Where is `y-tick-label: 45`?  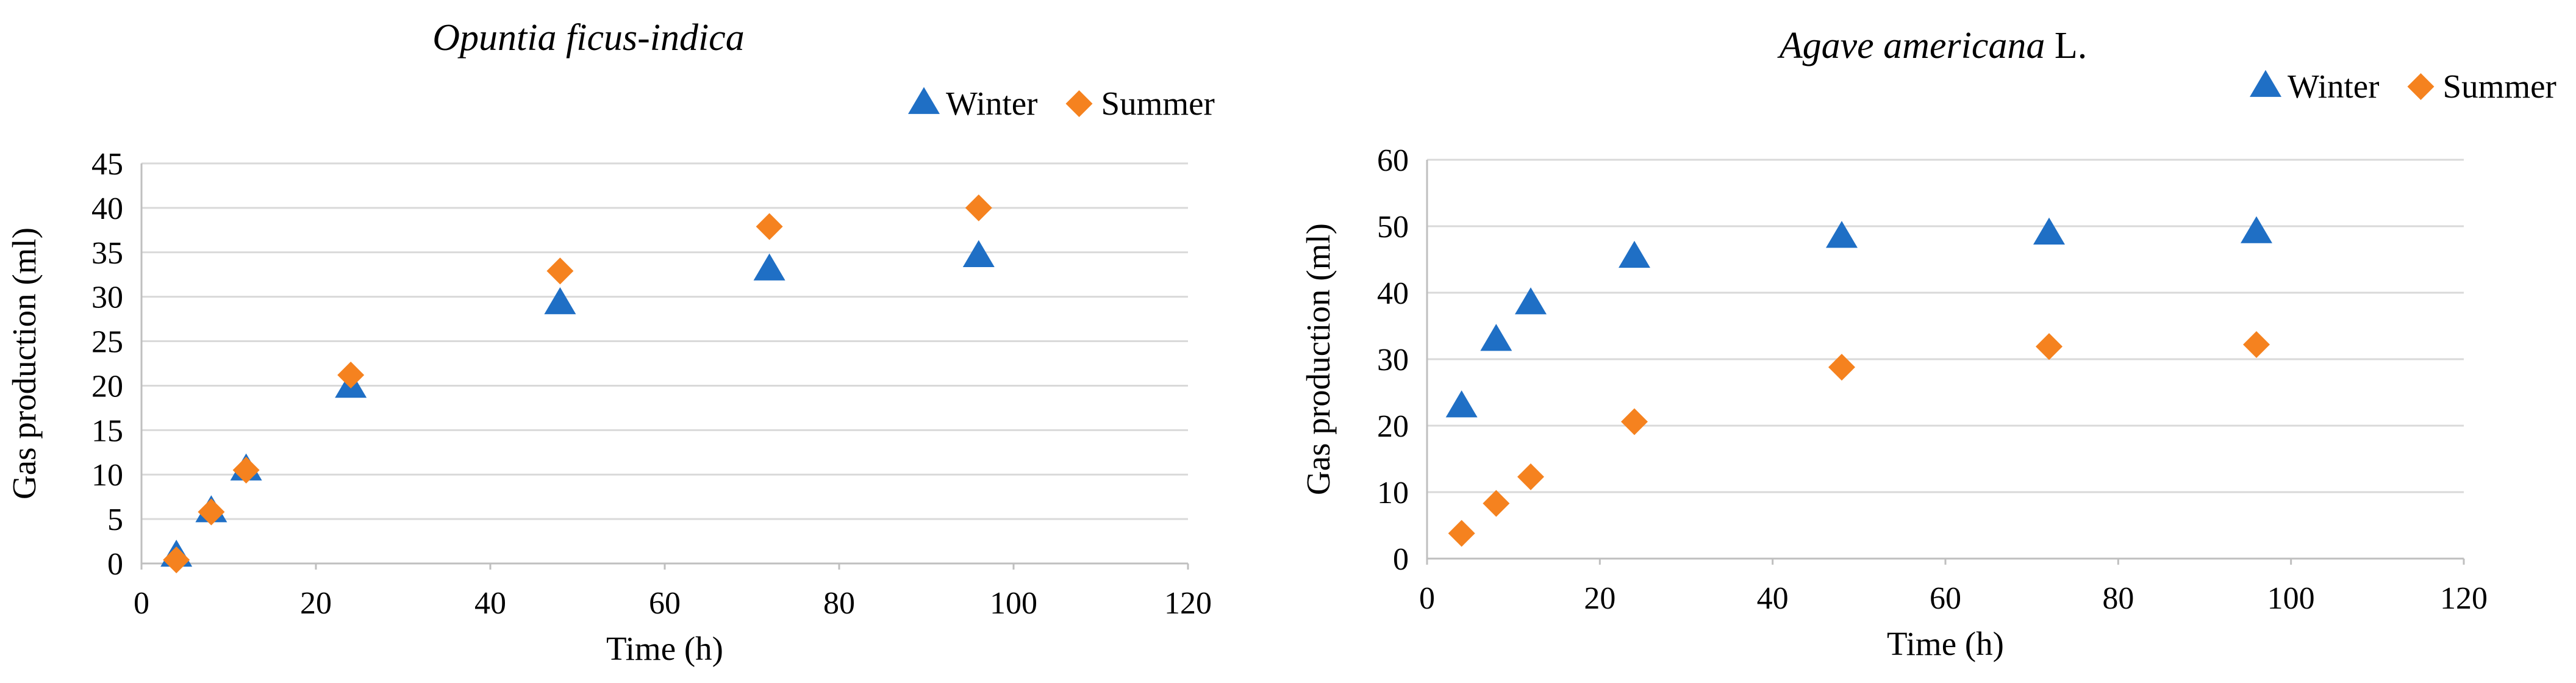
y-tick-label: 45 is located at coordinates (107, 165).